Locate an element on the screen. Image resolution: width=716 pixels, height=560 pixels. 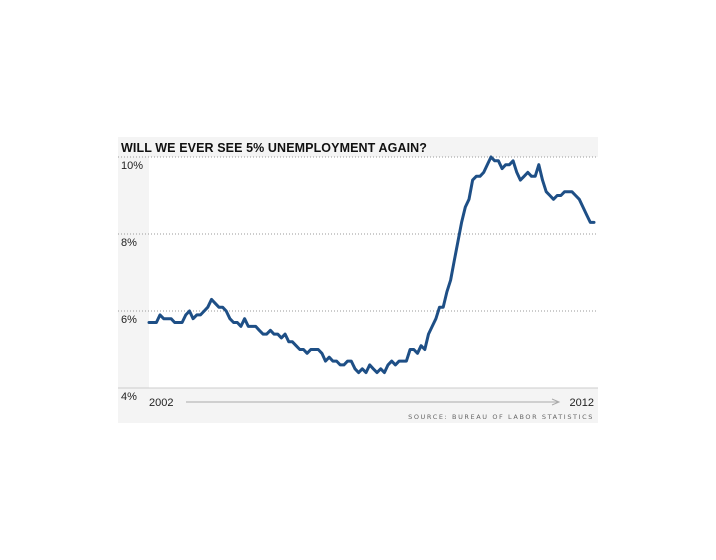
y-tick-label: 8% is located at coordinates (129, 243).